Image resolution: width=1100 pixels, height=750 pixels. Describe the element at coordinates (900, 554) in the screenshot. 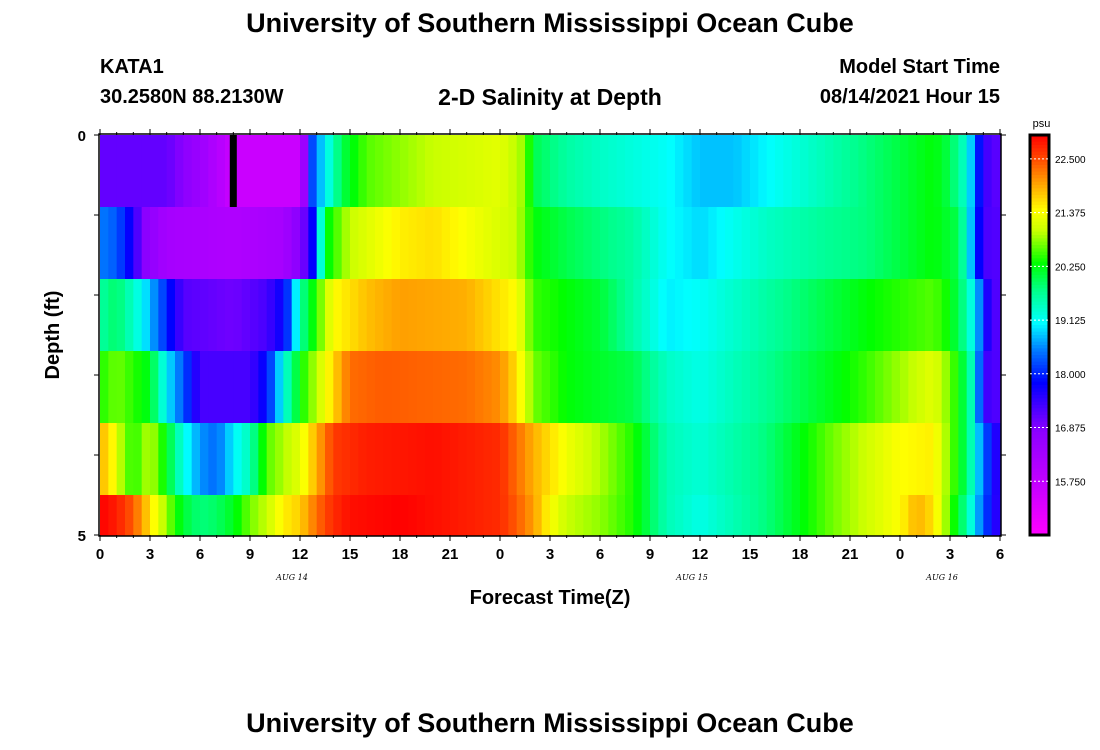

I see `x-tick-label: 0` at that location.